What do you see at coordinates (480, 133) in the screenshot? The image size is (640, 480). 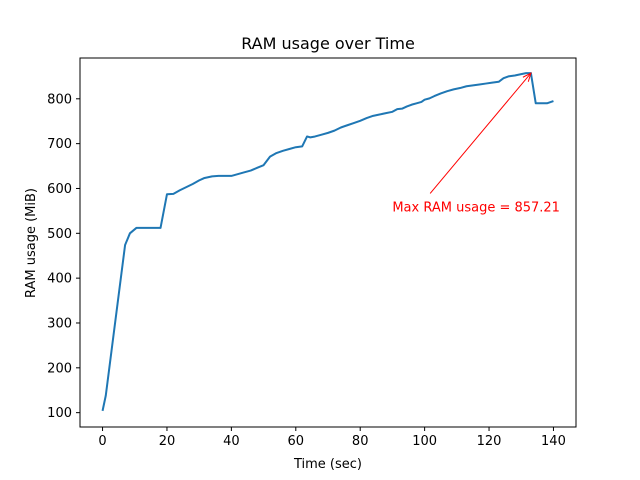 I see `annotation-arrow` at bounding box center [480, 133].